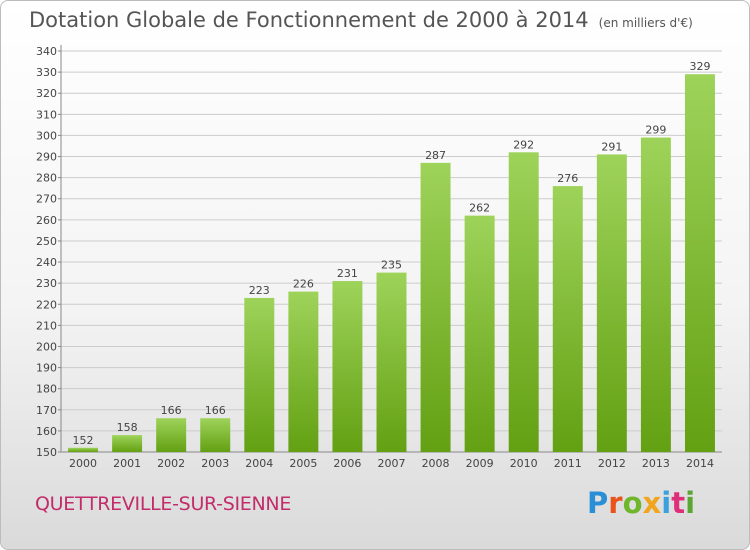 This screenshot has width=750, height=550. Describe the element at coordinates (46, 368) in the screenshot. I see `y-tick-label: 190` at that location.